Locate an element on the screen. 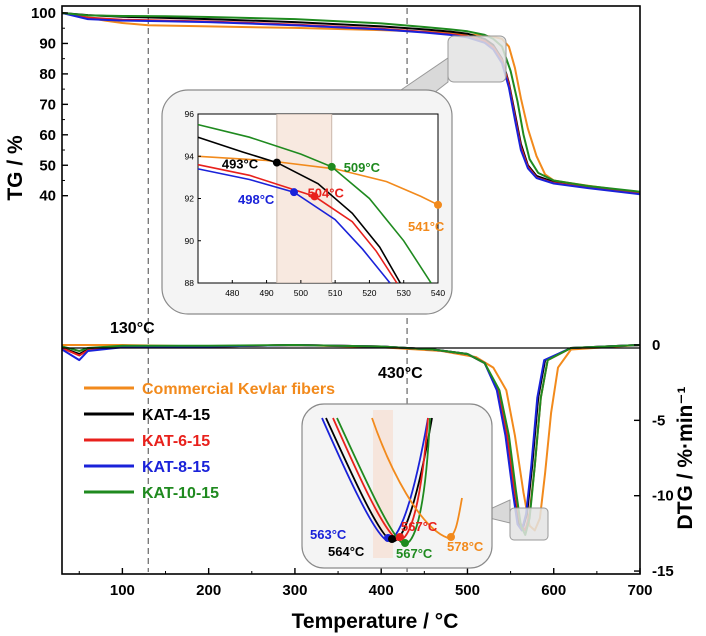  xtick-label: 200 is located at coordinates (208, 590).